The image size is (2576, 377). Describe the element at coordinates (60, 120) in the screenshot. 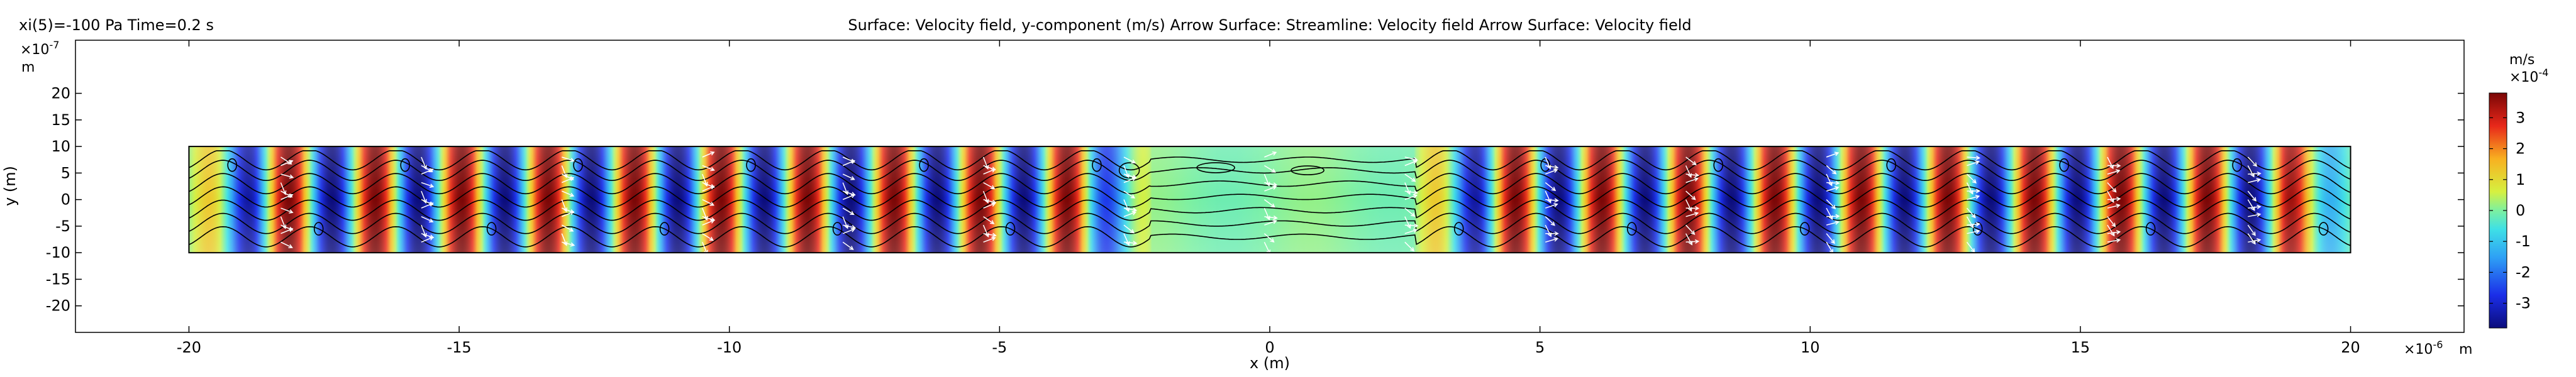

I see `y-tick-label: 15` at that location.